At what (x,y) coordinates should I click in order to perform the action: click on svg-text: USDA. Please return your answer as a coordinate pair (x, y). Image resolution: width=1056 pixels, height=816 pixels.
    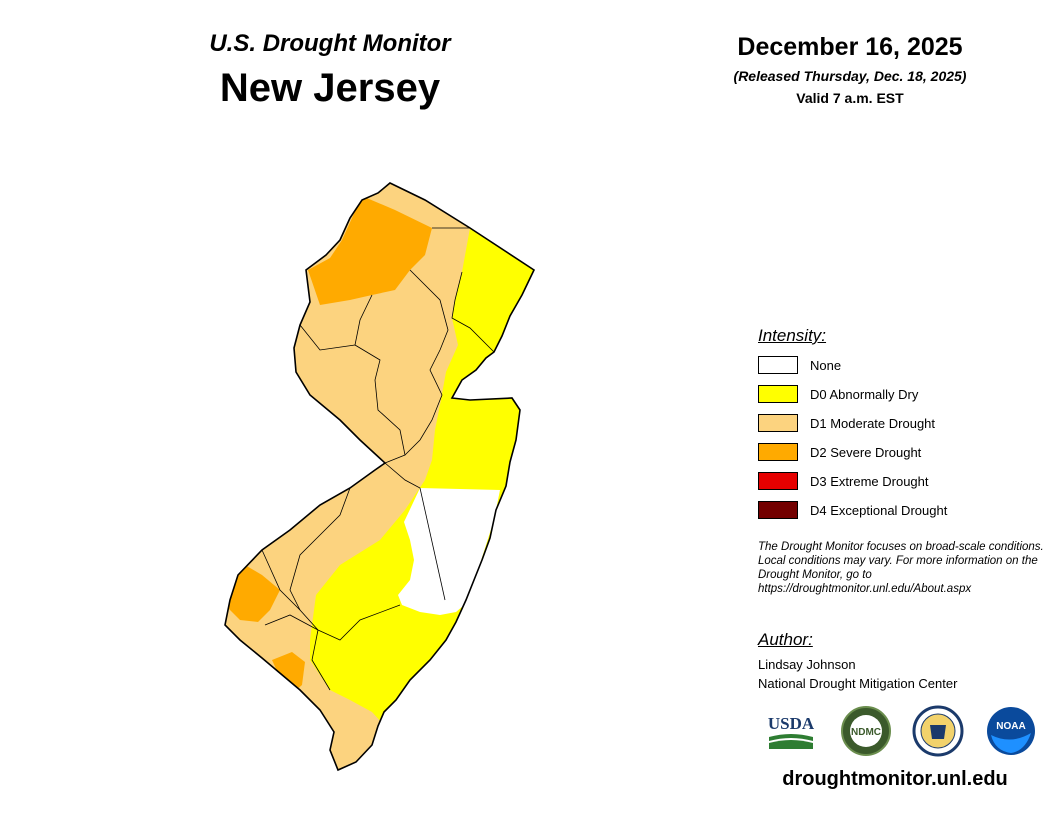
    Looking at the image, I should click on (791, 723).